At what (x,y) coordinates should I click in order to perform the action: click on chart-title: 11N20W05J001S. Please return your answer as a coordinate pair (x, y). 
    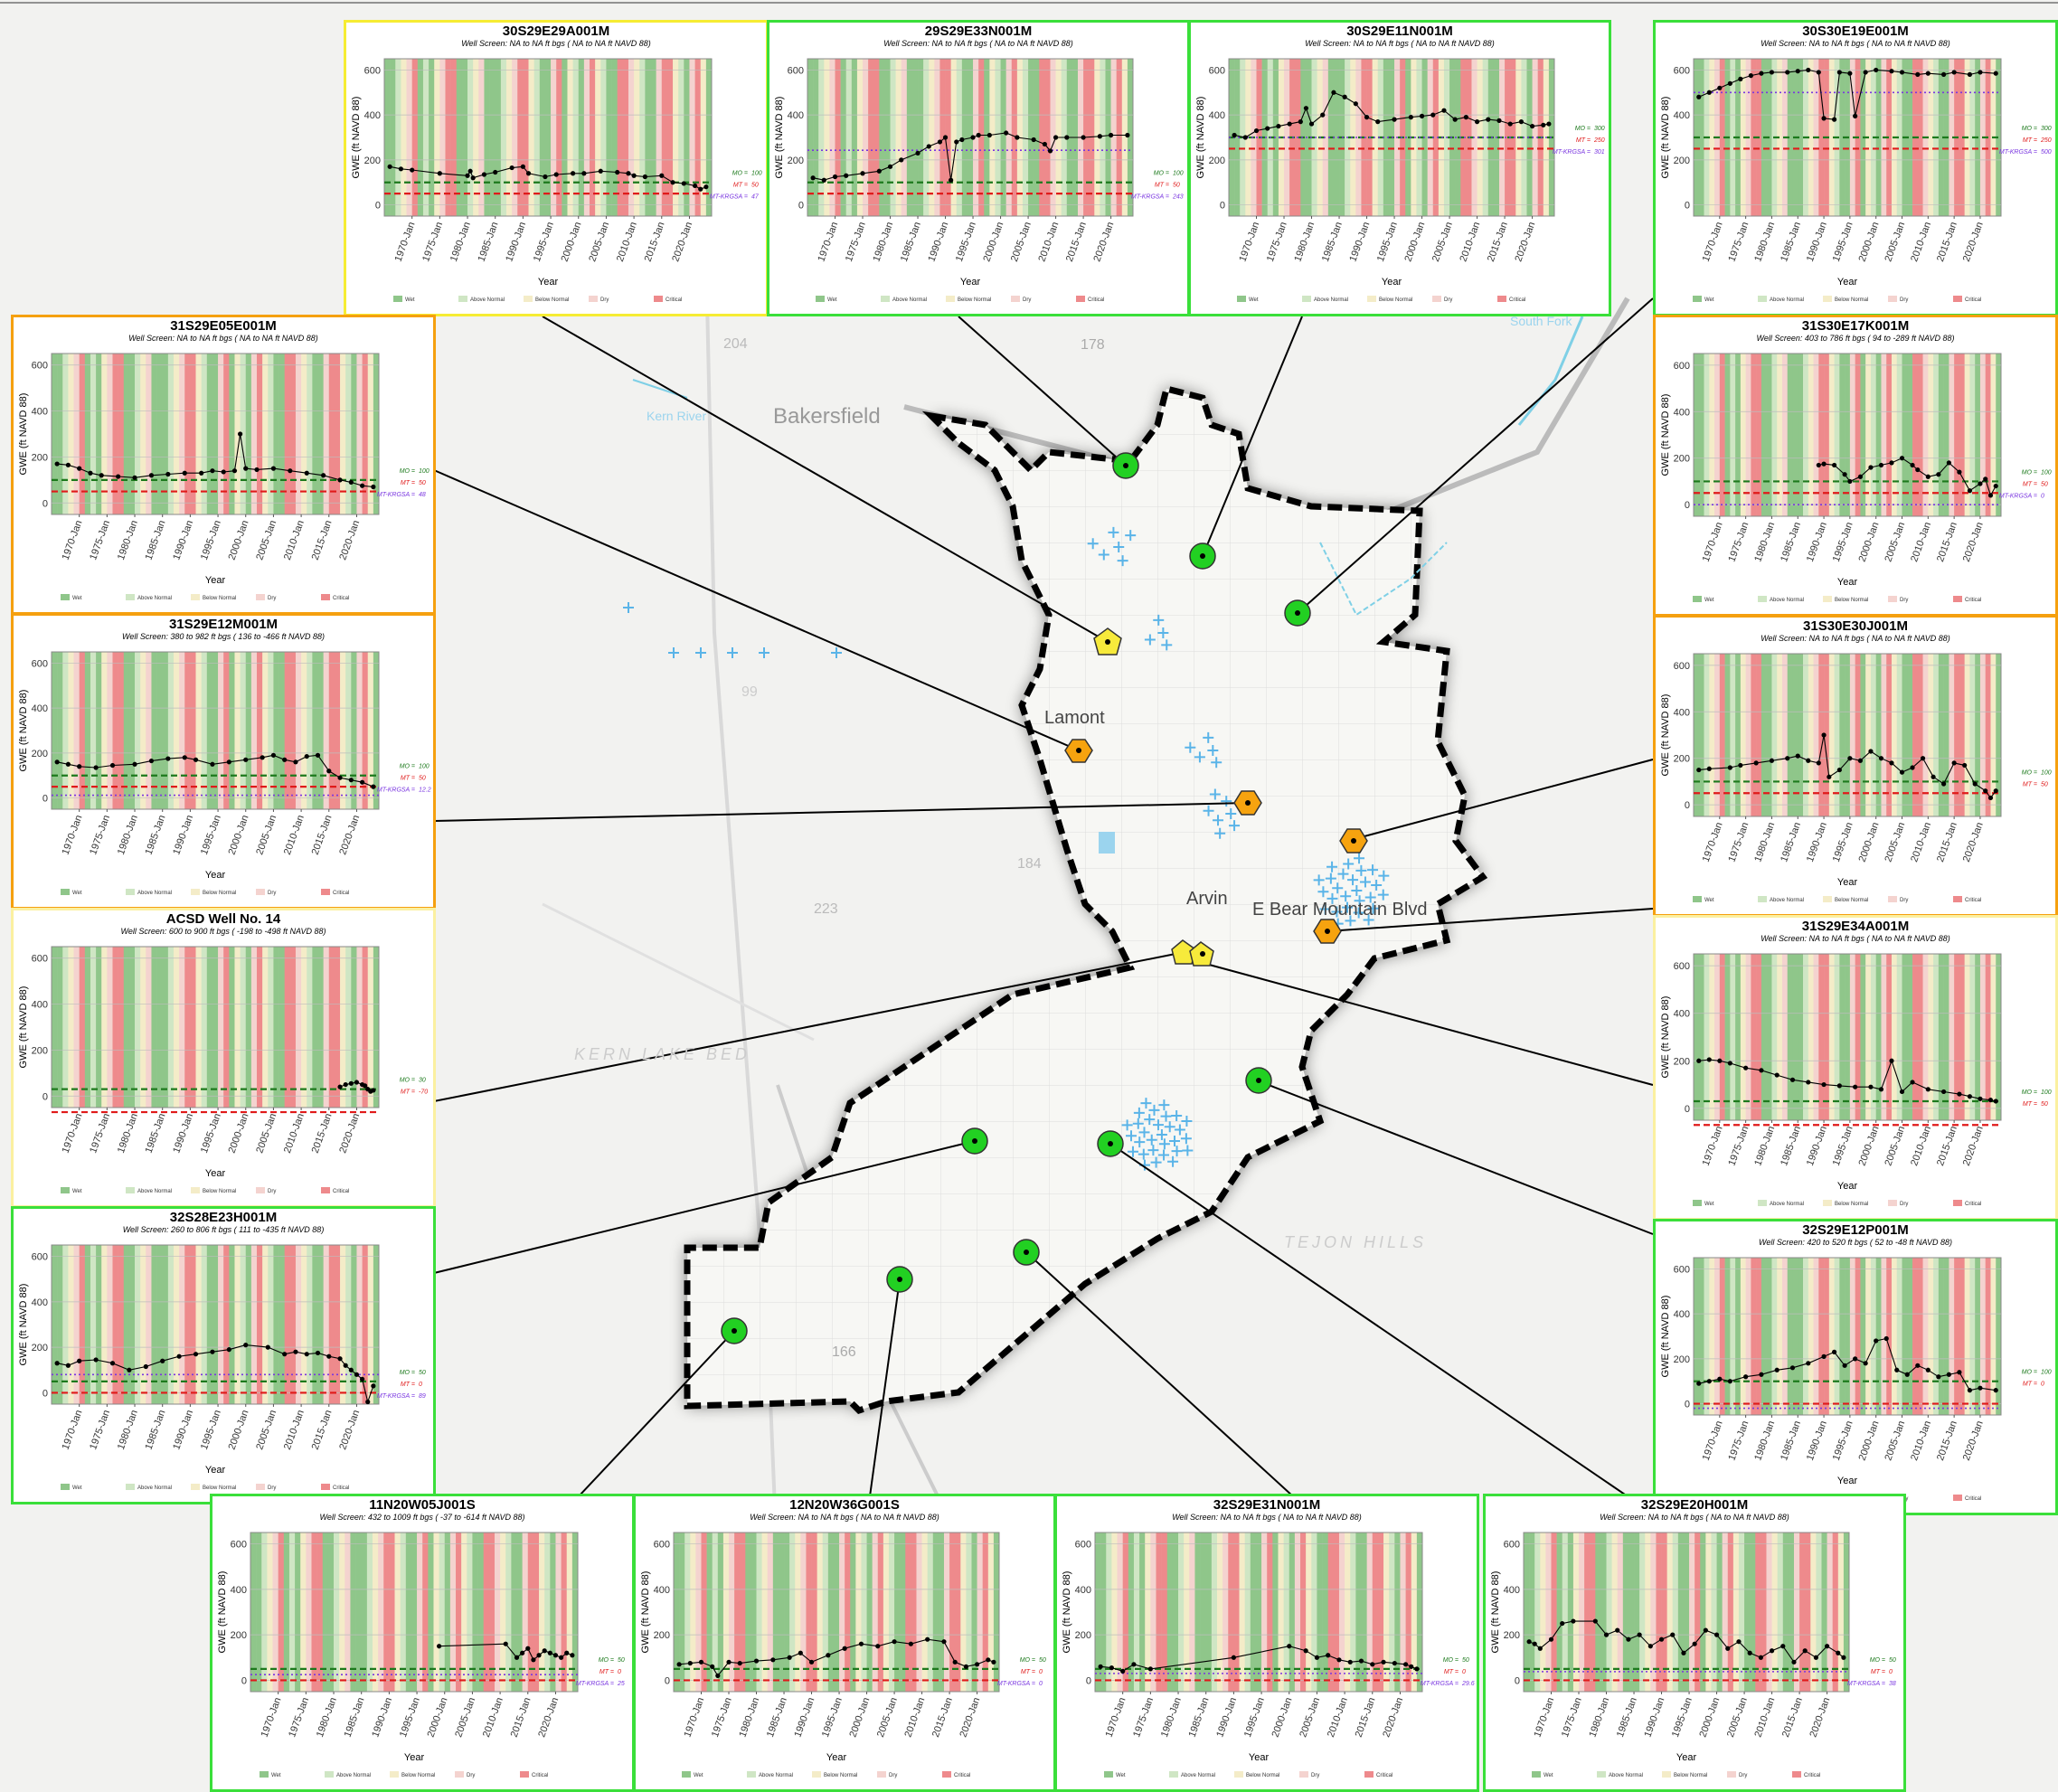
    Looking at the image, I should click on (422, 1505).